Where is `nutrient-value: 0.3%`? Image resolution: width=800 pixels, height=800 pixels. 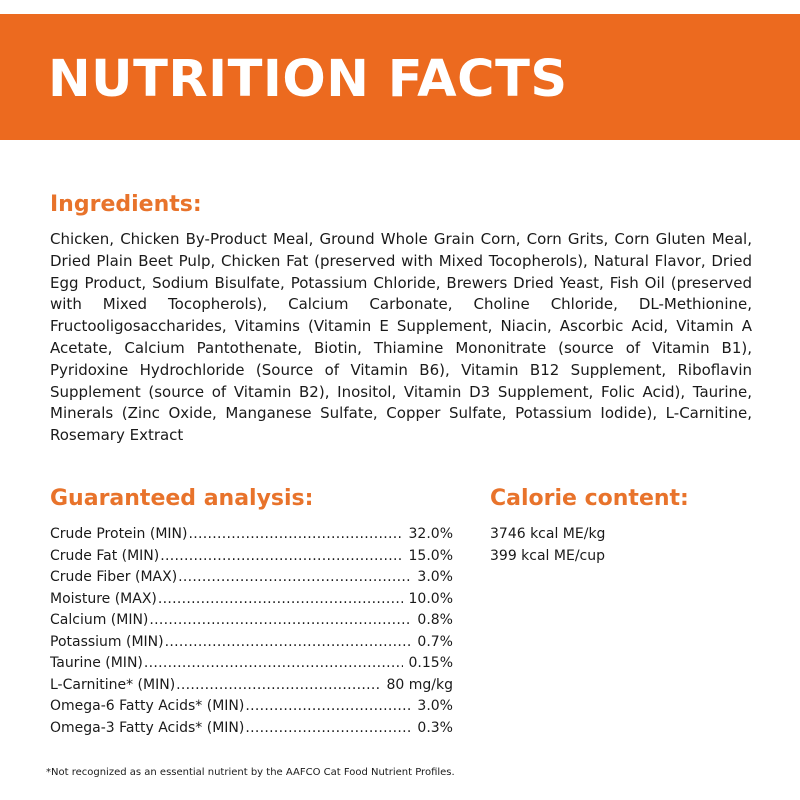
nutrient-value: 0.3% is located at coordinates (435, 727).